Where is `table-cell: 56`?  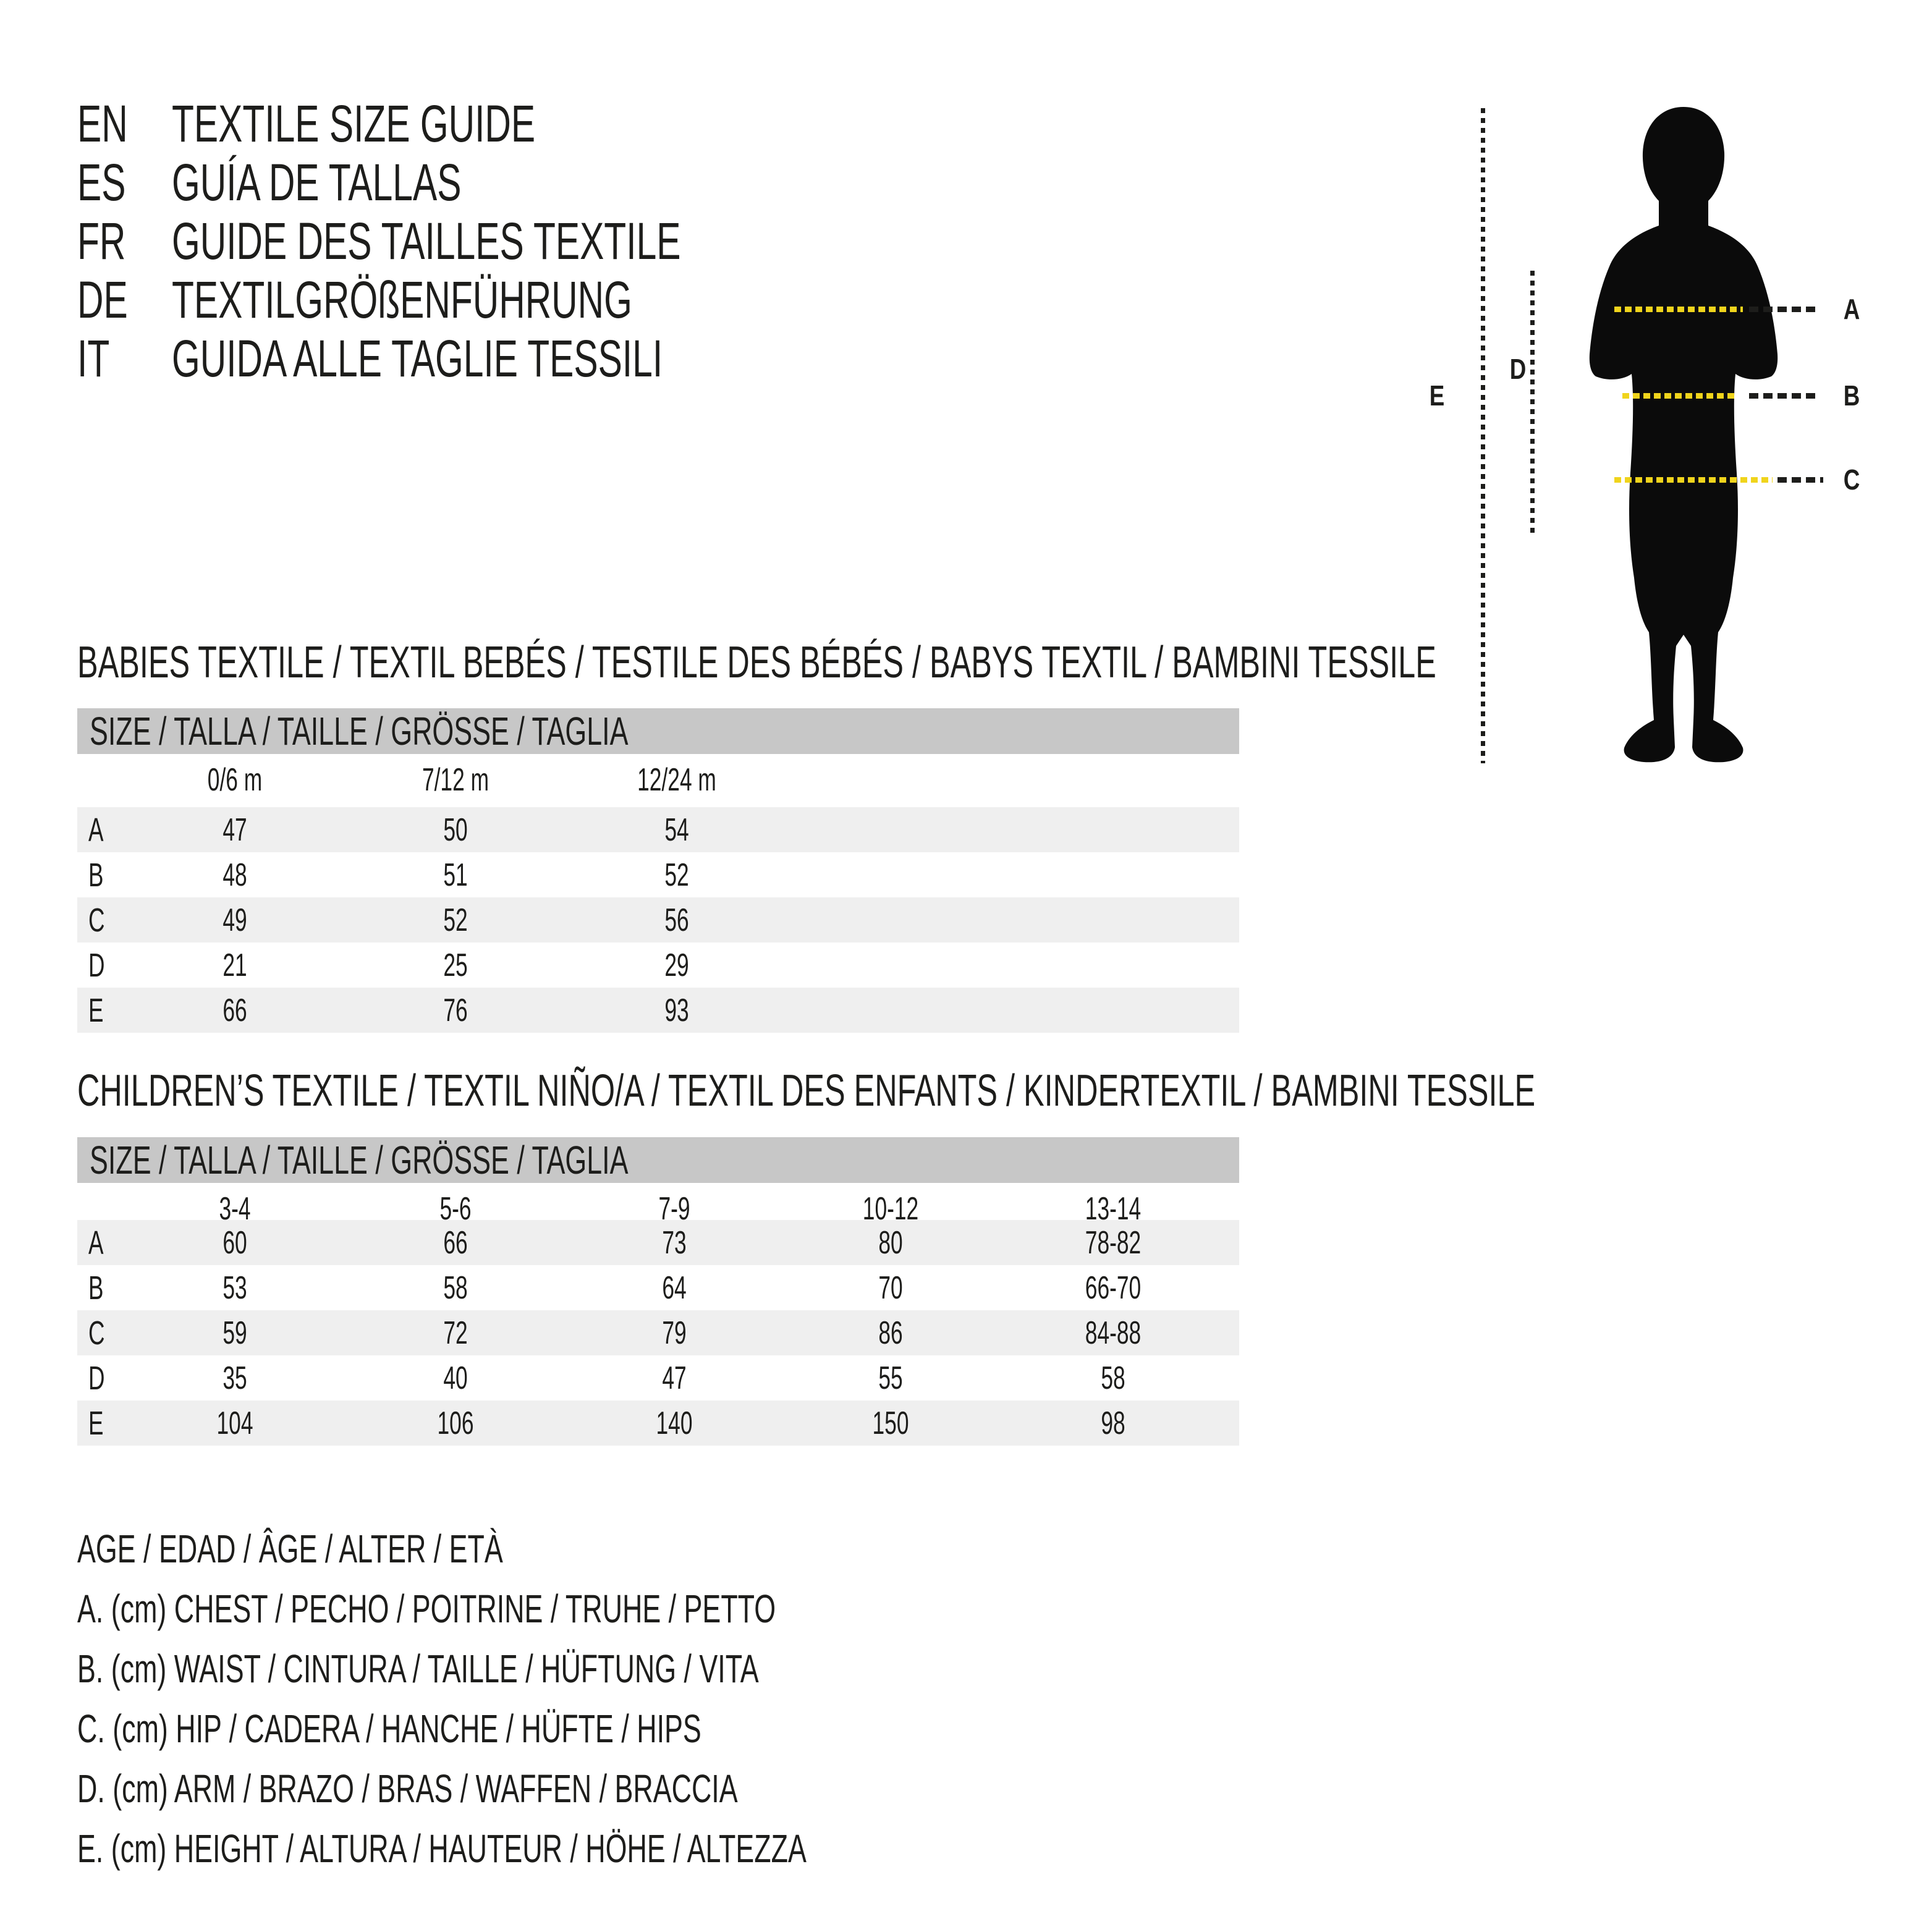
table-cell: 56 is located at coordinates (676, 920).